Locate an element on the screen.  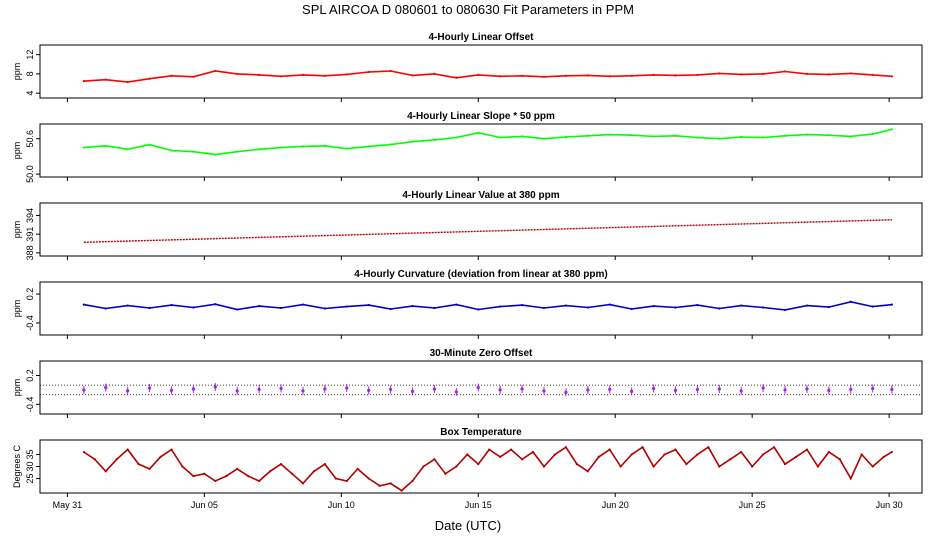
chart-panel-5: 30-Minute Zero Offset ppm-0.4 0.2 is located at coordinates (467, 383).